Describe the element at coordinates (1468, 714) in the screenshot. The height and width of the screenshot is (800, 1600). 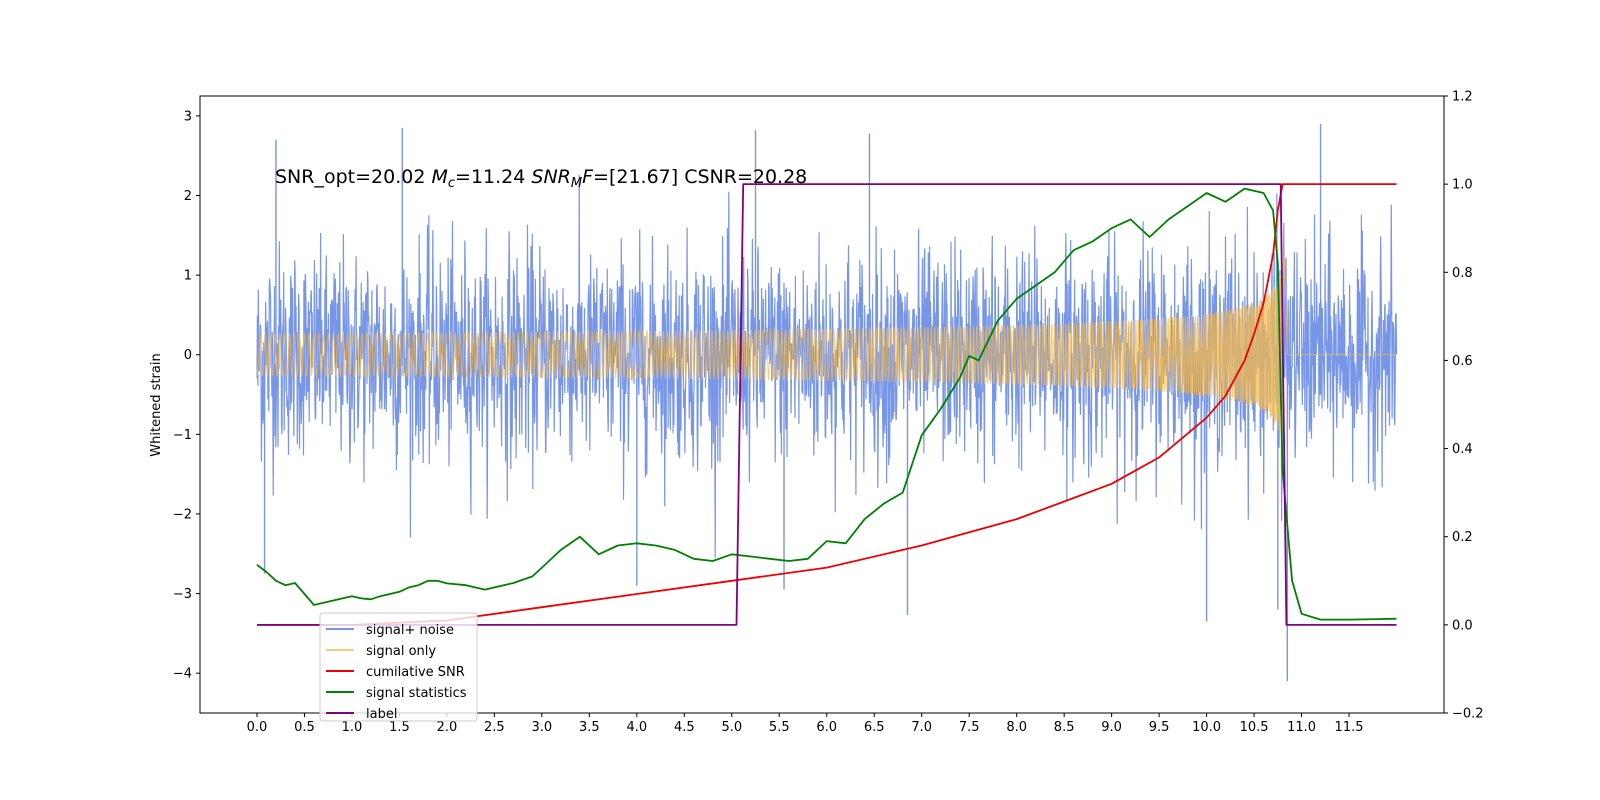
I see `y-right-tick-label: −0.2` at that location.